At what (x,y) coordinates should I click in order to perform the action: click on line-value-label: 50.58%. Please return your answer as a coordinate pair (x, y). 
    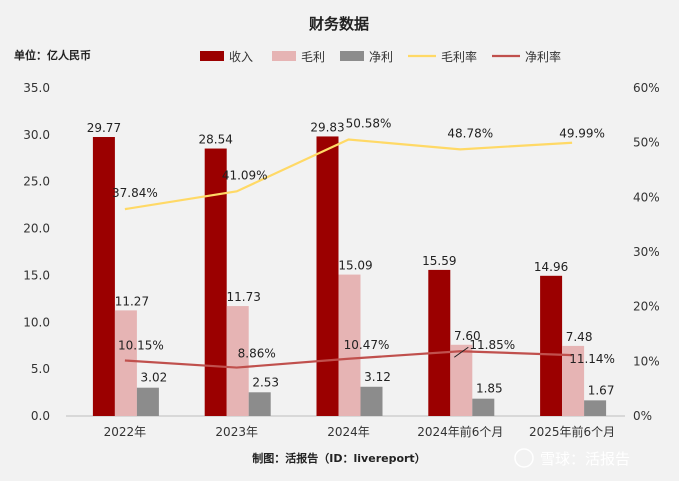
    Looking at the image, I should click on (369, 123).